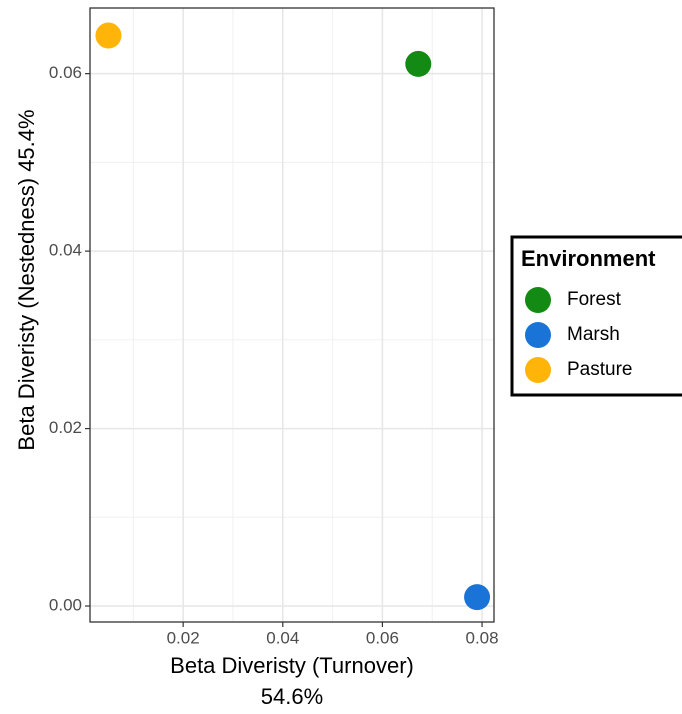 The height and width of the screenshot is (714, 682). What do you see at coordinates (65, 605) in the screenshot?
I see `y-tick-label: 0.00` at bounding box center [65, 605].